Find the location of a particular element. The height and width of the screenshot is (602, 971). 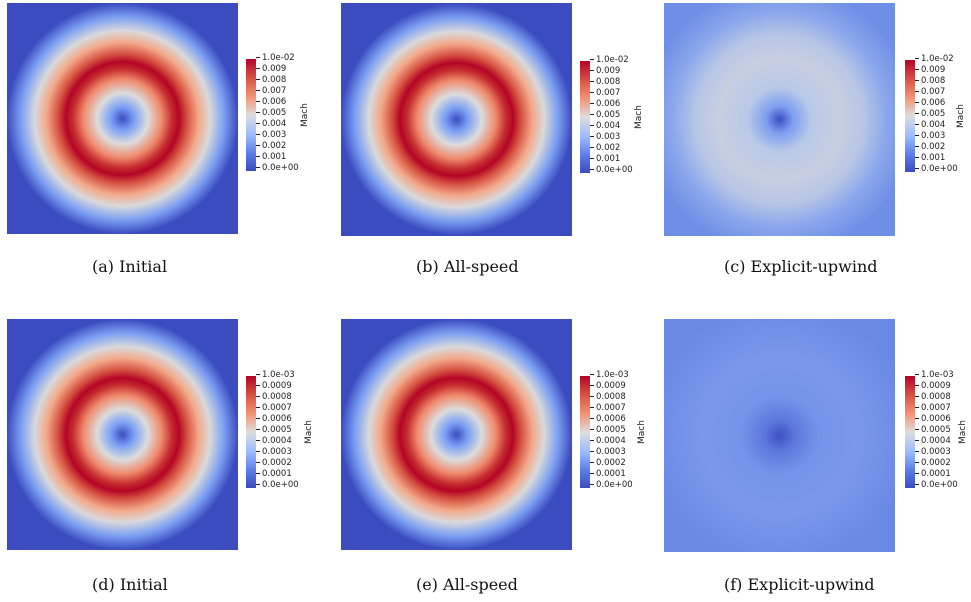

caption-a: (a) Initial is located at coordinates (130, 266).